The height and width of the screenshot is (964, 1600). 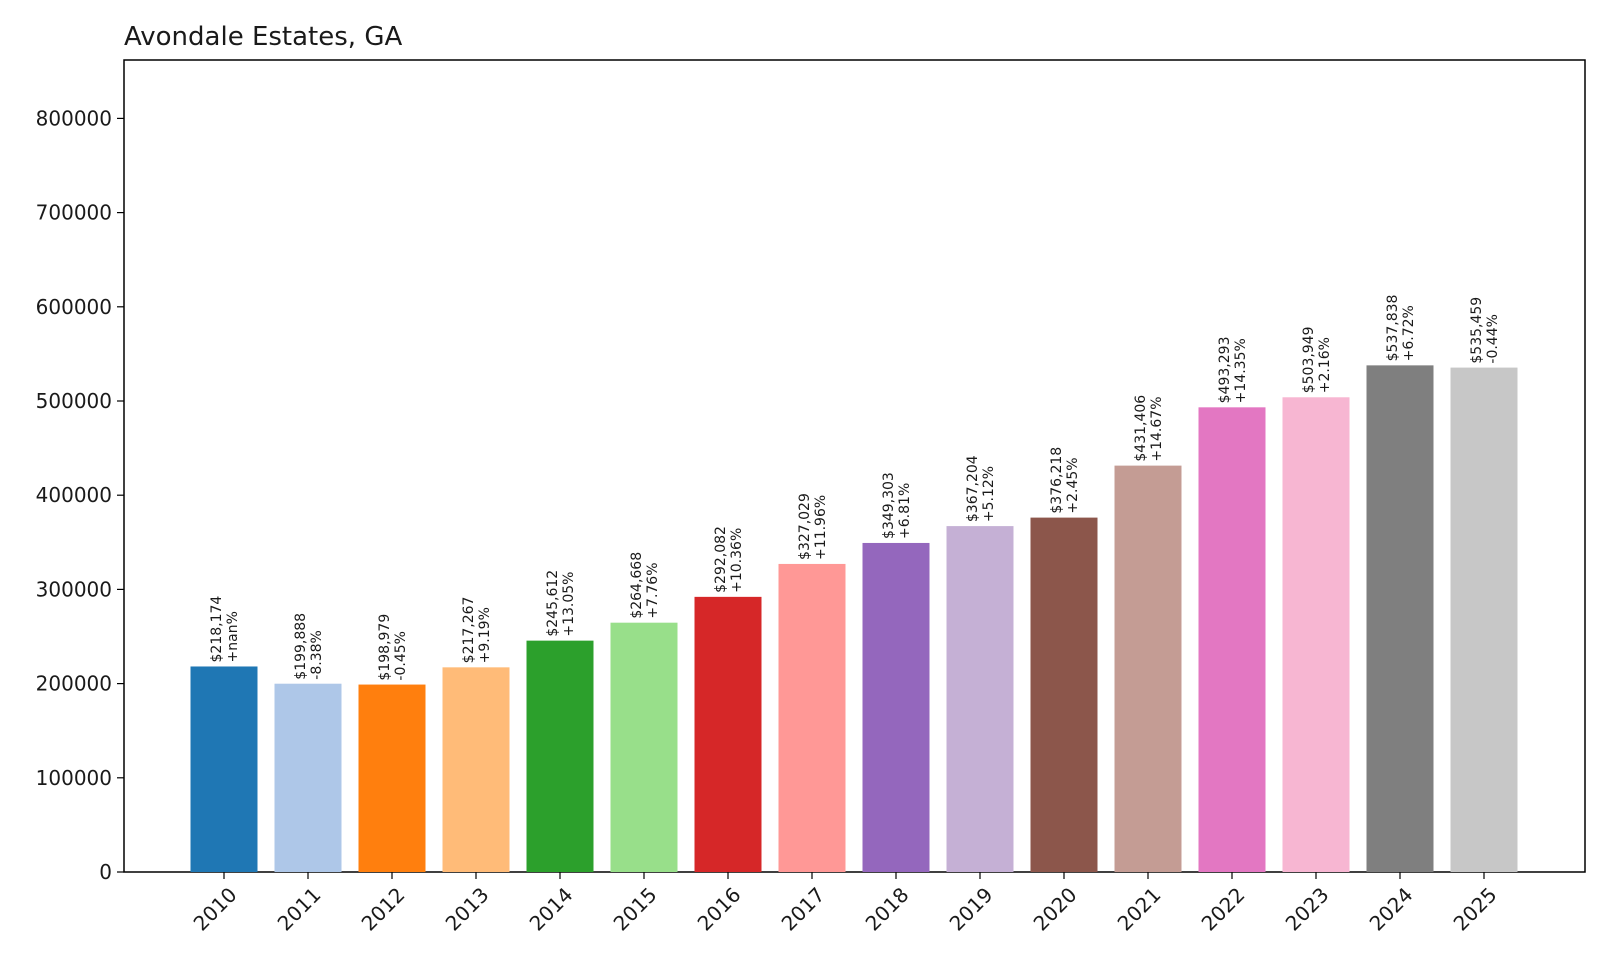 What do you see at coordinates (1391, 909) in the screenshot?
I see `x-tick-label: 2024` at bounding box center [1391, 909].